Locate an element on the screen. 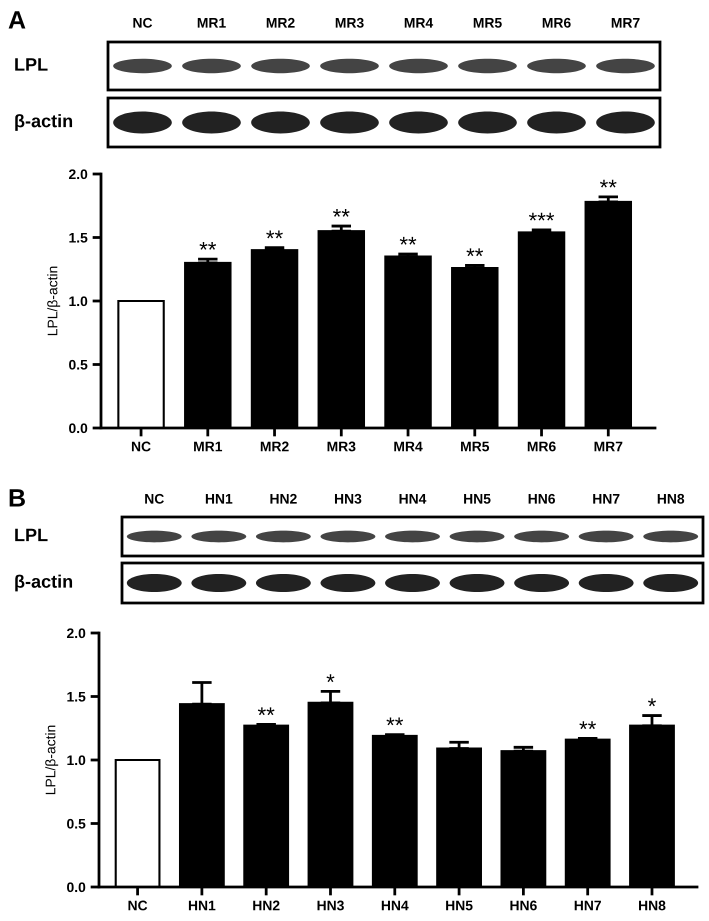 The height and width of the screenshot is (921, 709). x-tick-label: MR5 is located at coordinates (475, 447).